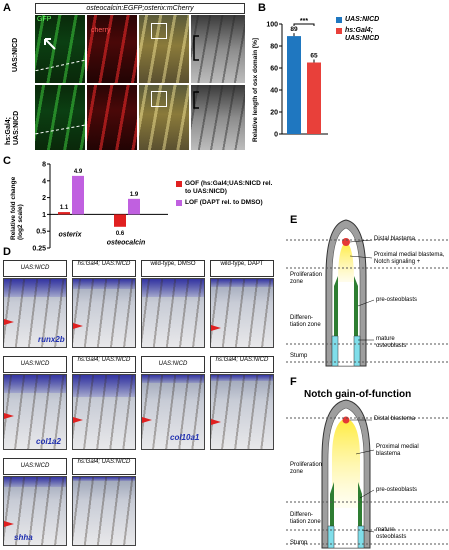  Describe the element at coordinates (35, 313) in the screenshot. I see `ish-runx2b-uas: runx2b` at that location.